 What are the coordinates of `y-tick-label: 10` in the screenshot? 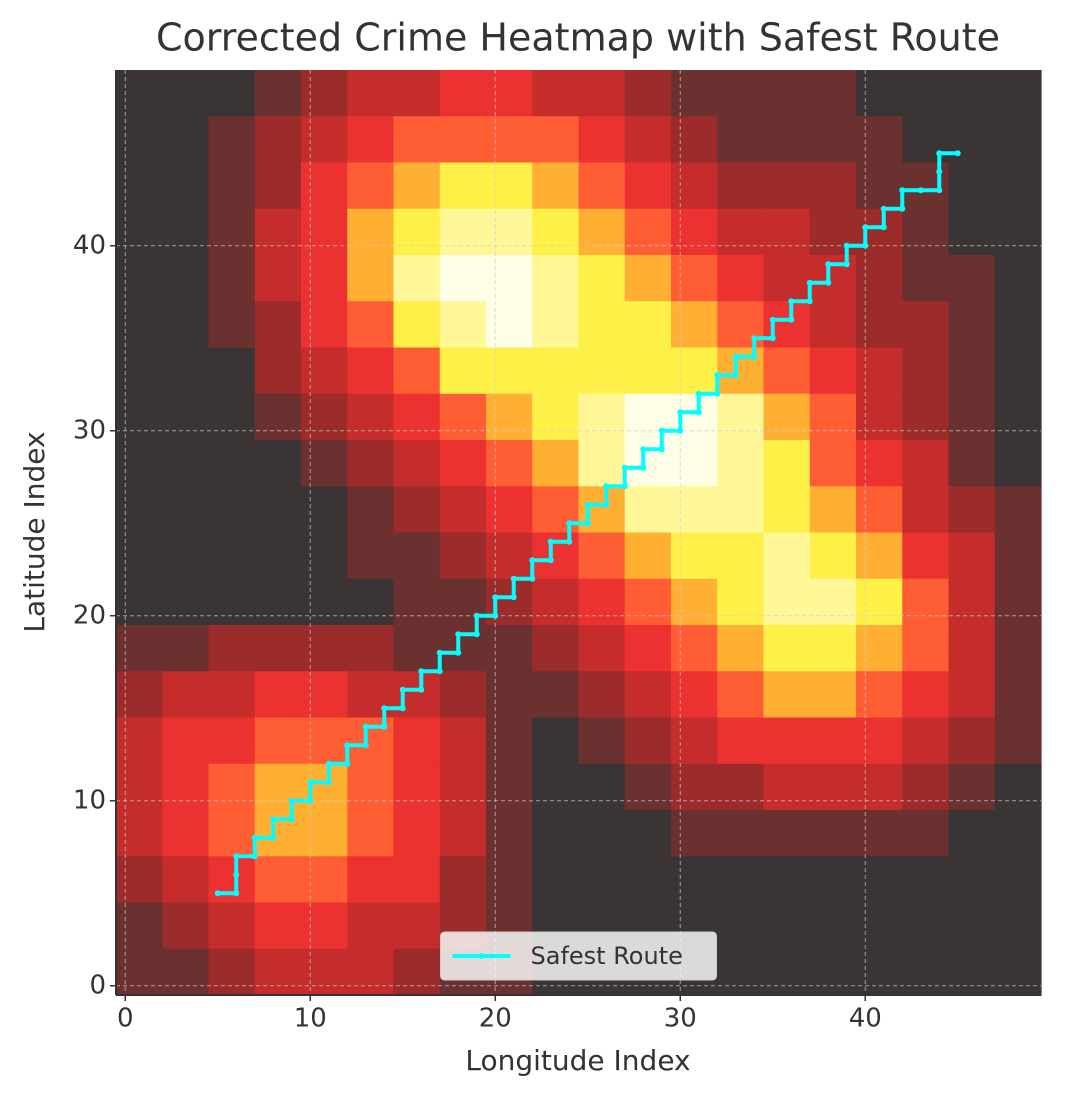 It's located at (89, 800).